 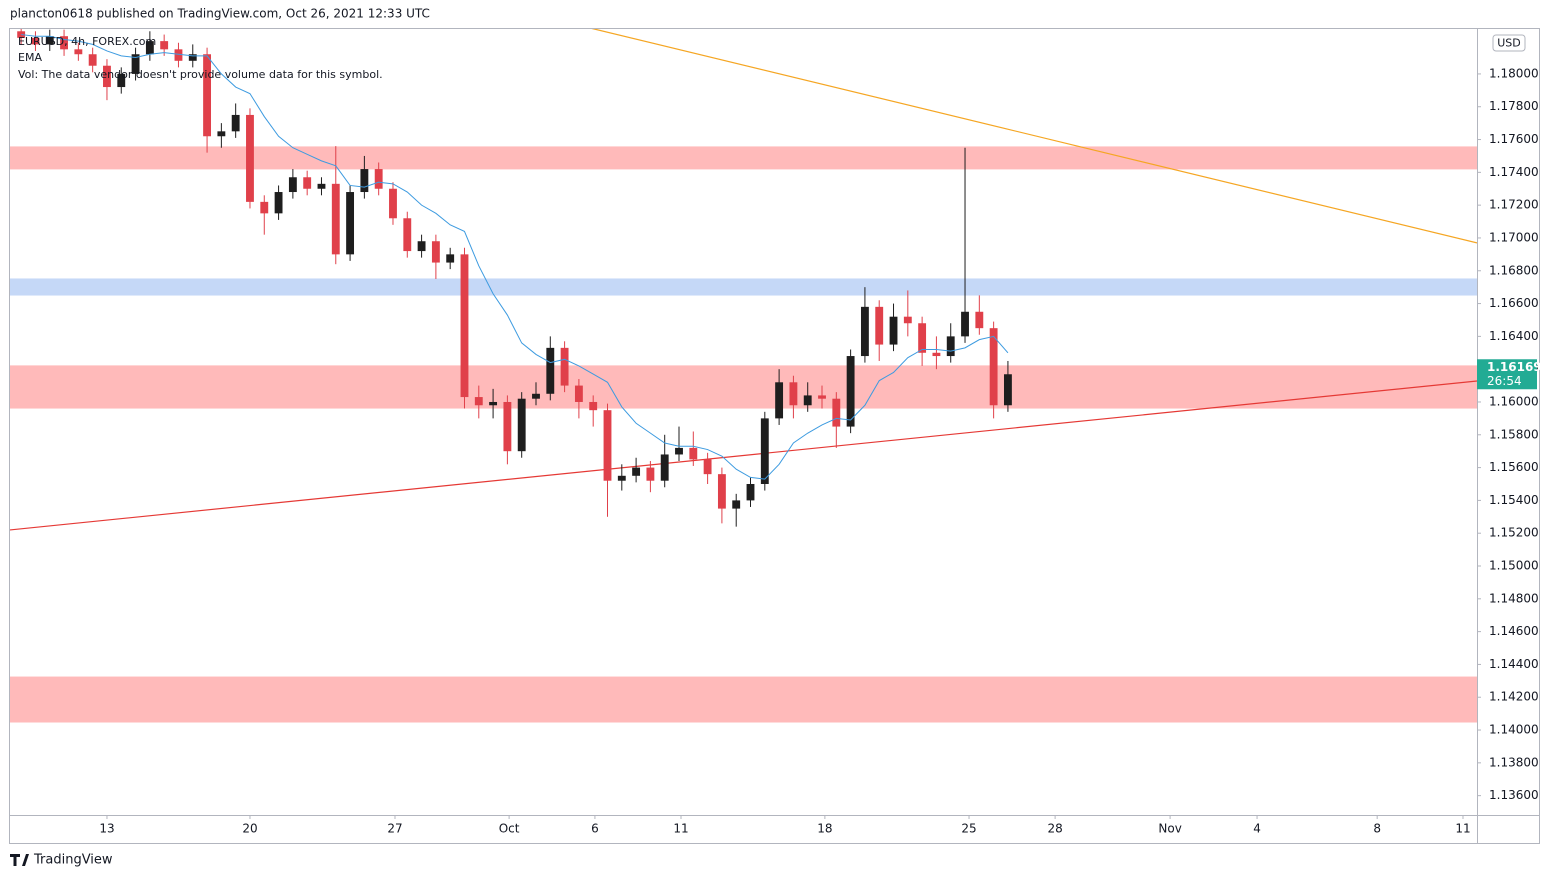 What do you see at coordinates (1514, 270) in the screenshot?
I see `y-tick-label: 1.16800` at bounding box center [1514, 270].